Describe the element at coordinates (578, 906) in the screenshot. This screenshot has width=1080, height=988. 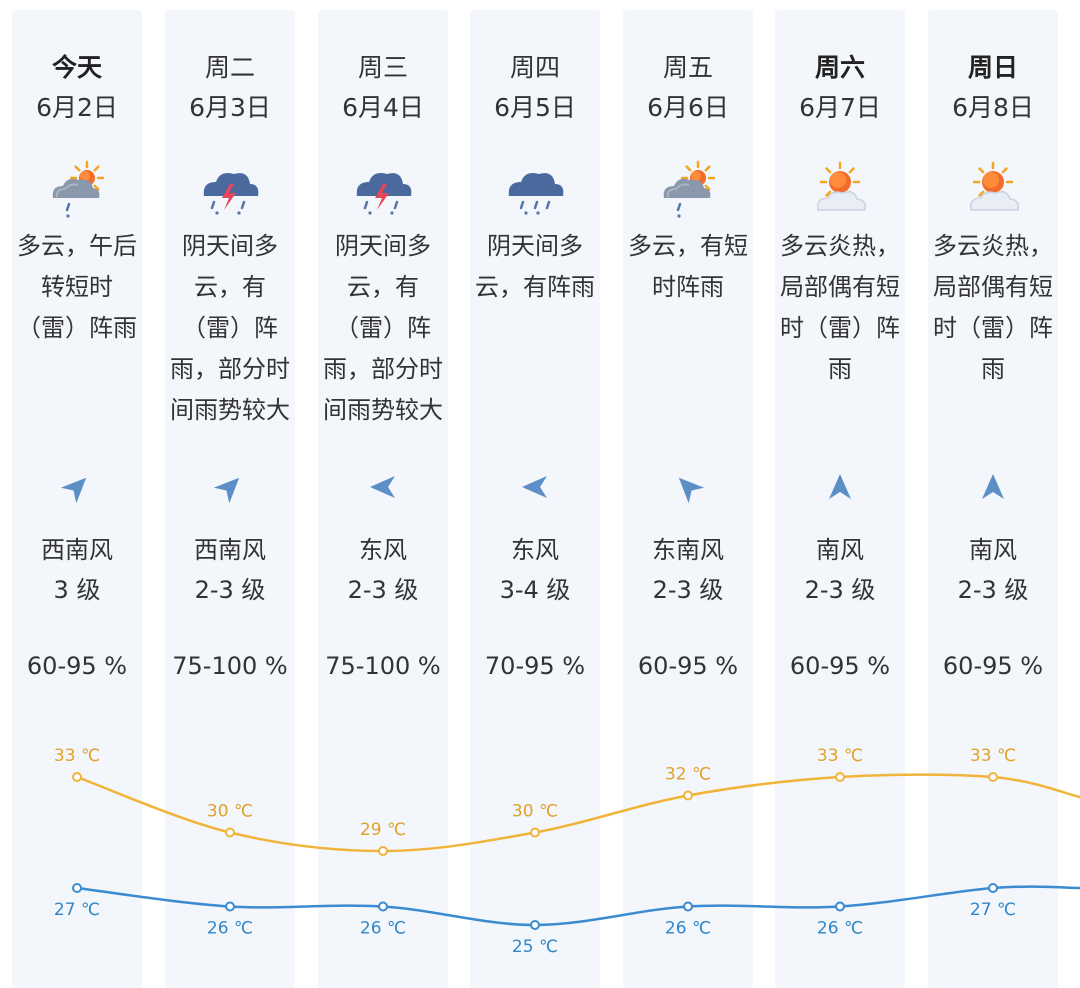
I see `low-temperature-line` at that location.